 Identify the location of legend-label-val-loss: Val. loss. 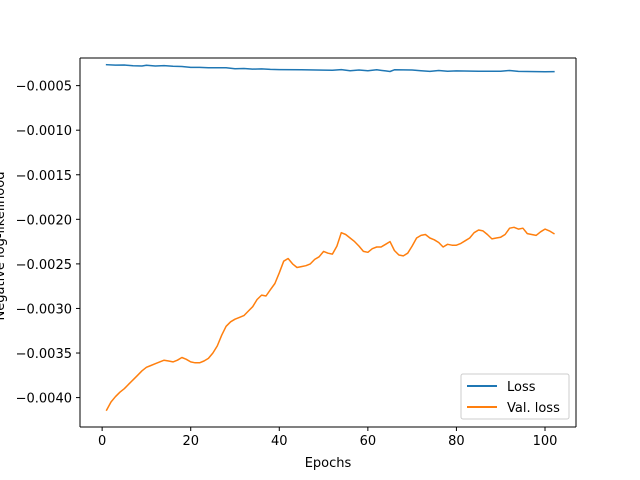
(533, 408).